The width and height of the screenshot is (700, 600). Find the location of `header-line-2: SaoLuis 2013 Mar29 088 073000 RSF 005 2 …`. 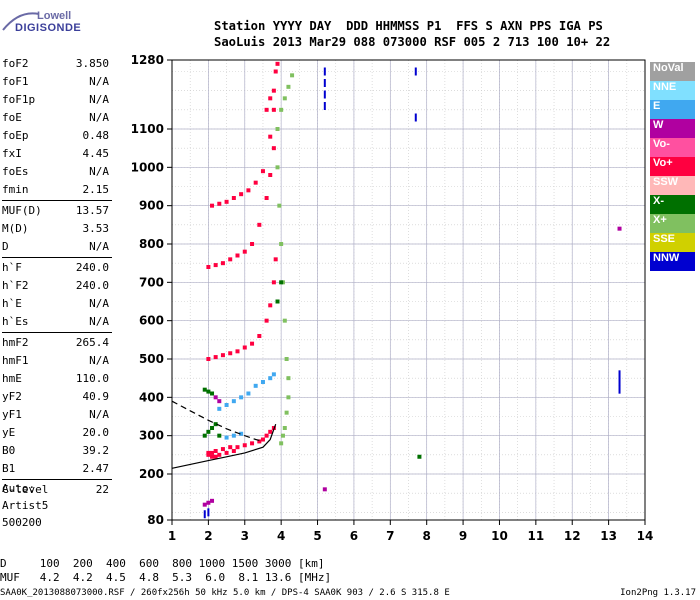

header-line-2: SaoLuis 2013 Mar29 088 073000 RSF 005 2 … is located at coordinates (412, 42).